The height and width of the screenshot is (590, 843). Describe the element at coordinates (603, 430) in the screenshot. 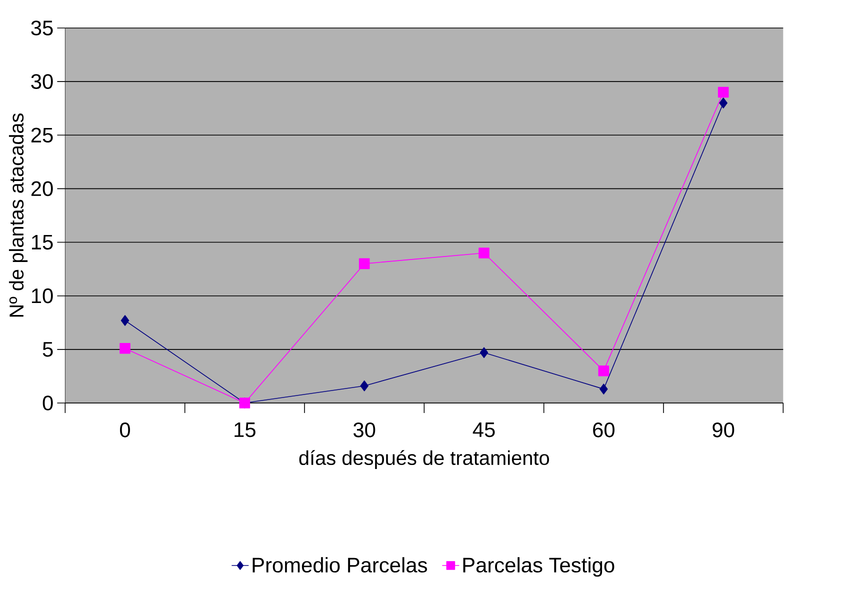

I see `x-tick-label: 60` at that location.